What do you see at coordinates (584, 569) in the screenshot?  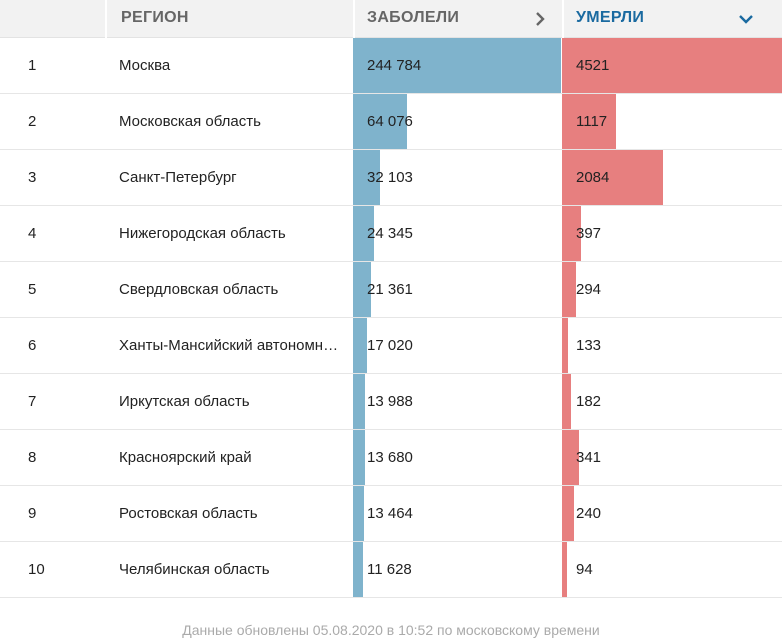 I see `deaths-value: 94` at bounding box center [584, 569].